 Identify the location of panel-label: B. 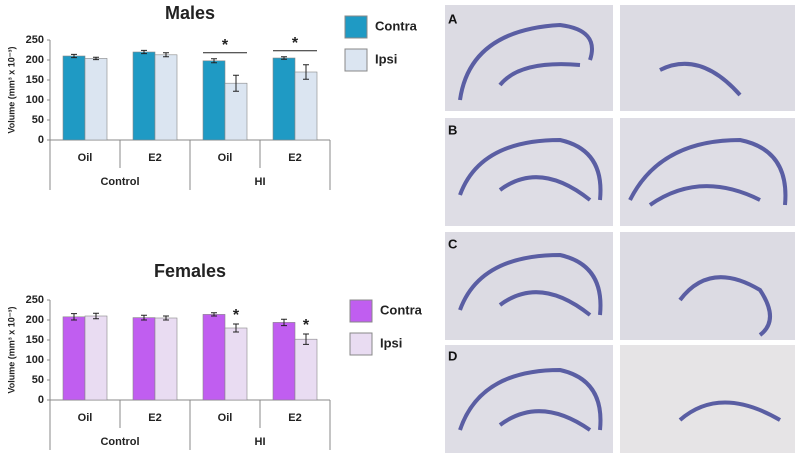
(452, 129).